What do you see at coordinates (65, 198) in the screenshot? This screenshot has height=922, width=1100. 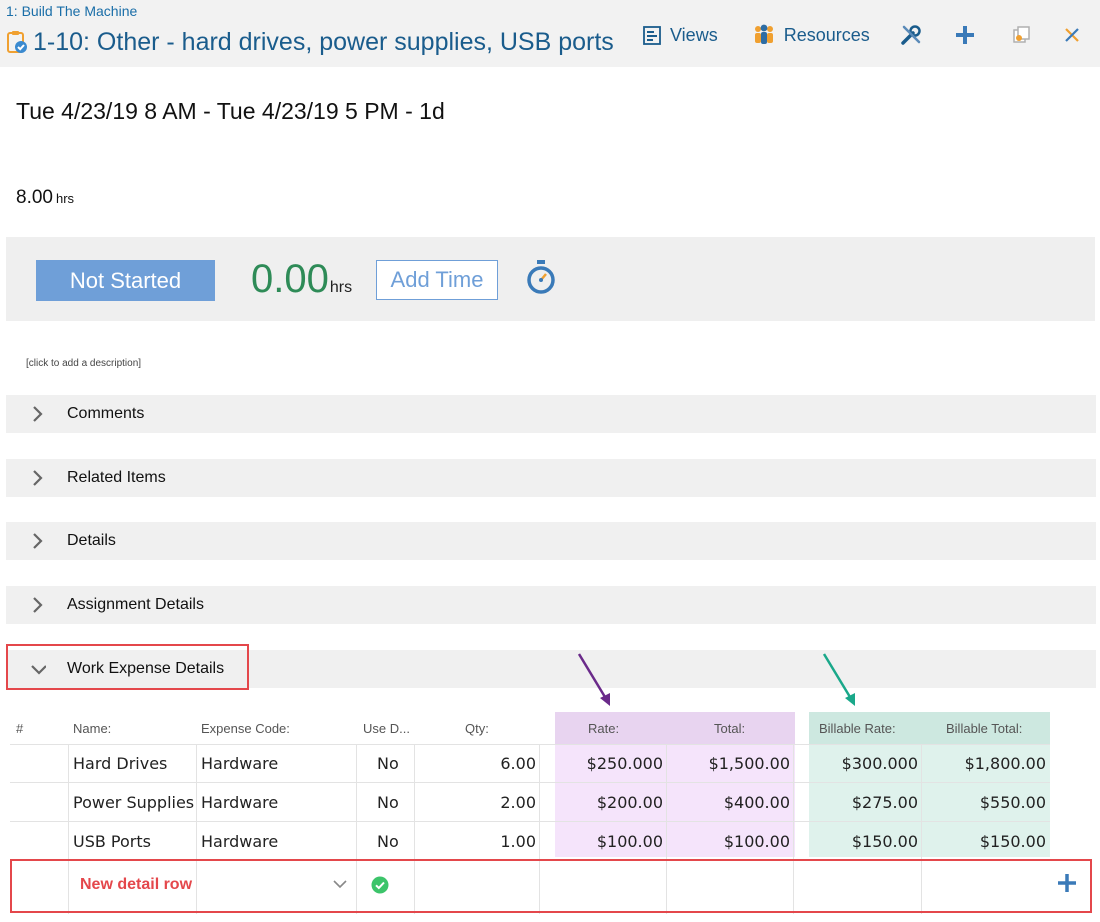 I see `planned-hours-unit: hrs` at bounding box center [65, 198].